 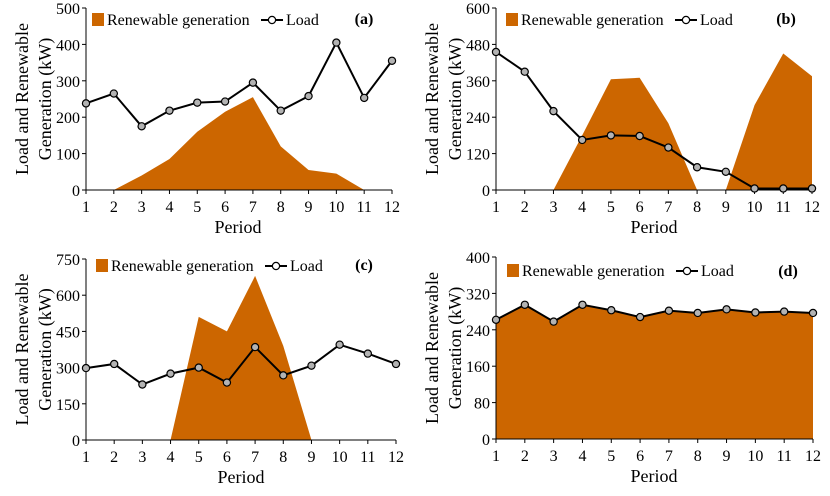 I want to click on load-line, so click(x=654, y=313).